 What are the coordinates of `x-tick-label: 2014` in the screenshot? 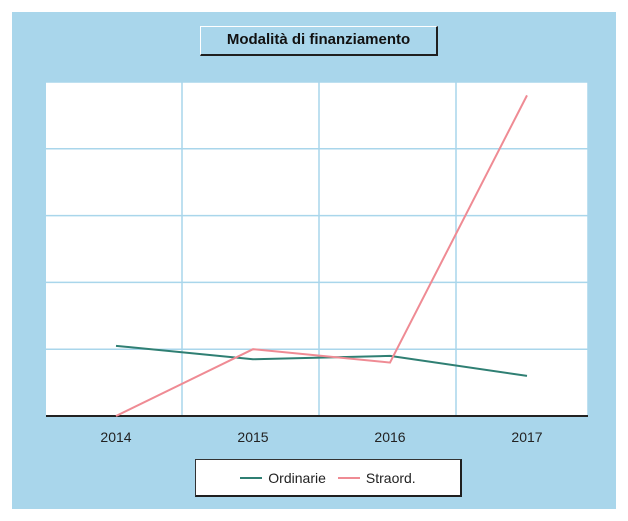 It's located at (115, 437).